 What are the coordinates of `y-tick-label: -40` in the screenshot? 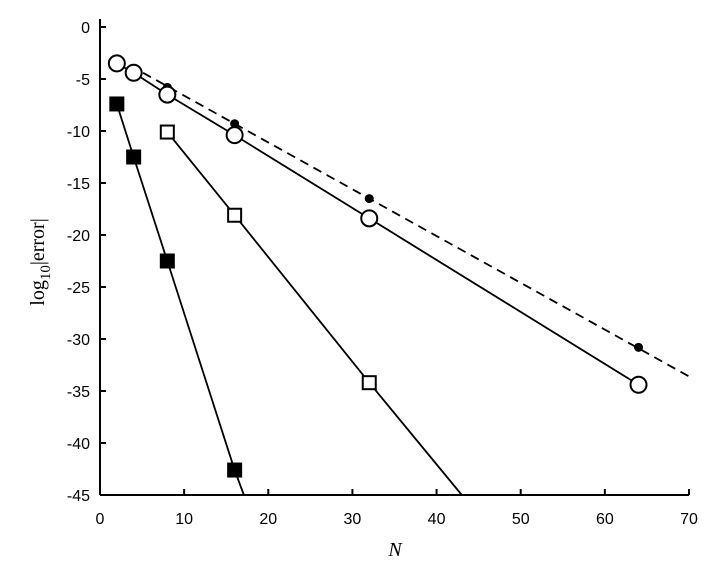 It's located at (78, 444).